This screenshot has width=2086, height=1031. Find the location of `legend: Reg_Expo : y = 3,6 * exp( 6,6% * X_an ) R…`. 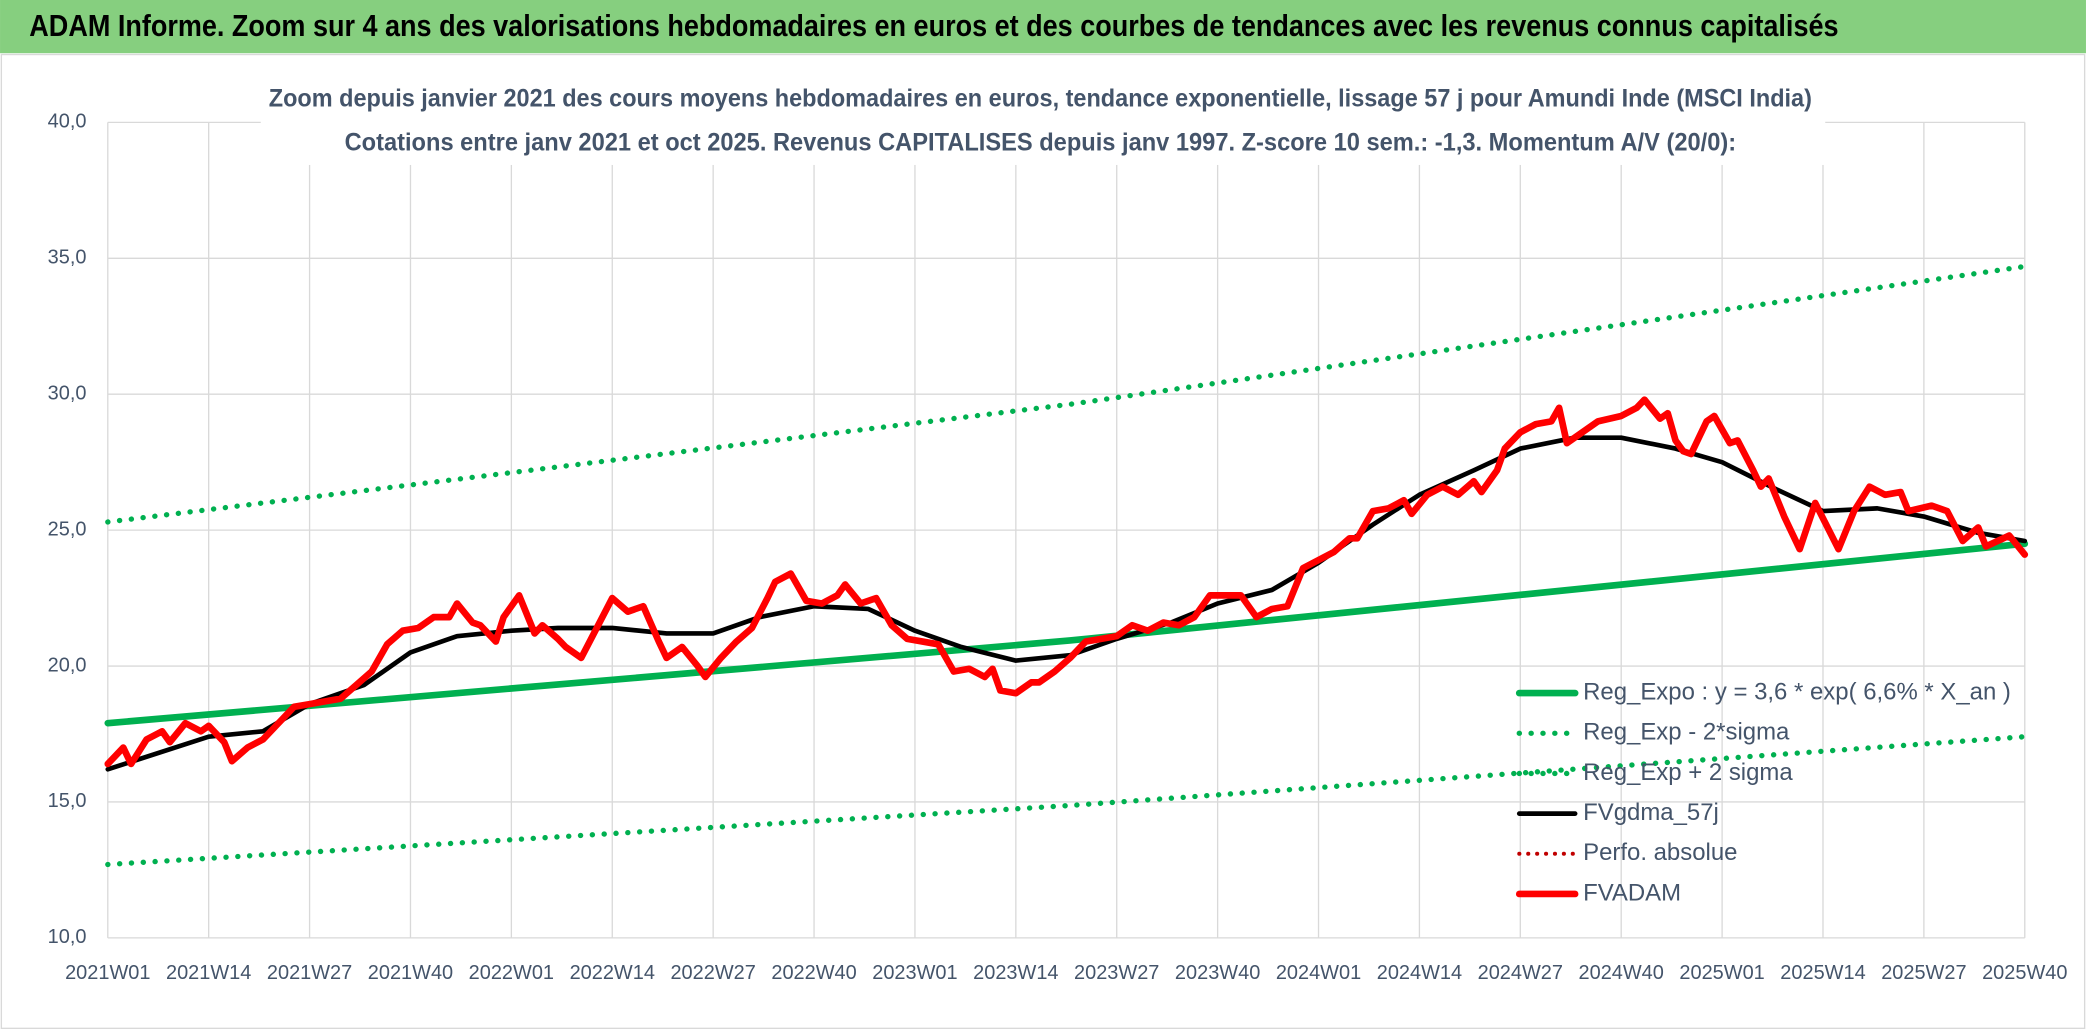

legend: Reg_Expo : y = 3,6 * exp( 6,6% * X_an ) R… is located at coordinates (1763, 792).